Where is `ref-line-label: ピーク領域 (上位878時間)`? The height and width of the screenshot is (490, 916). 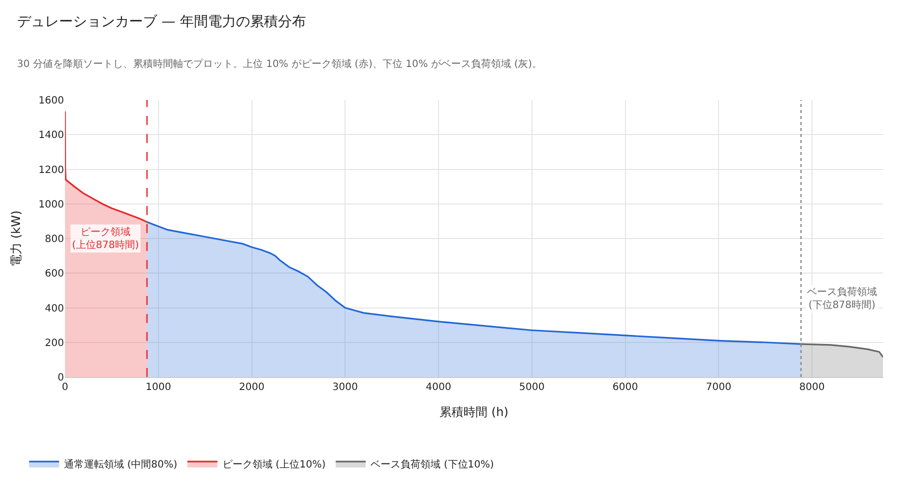
ref-line-label: ピーク領域 (上位878時間) is located at coordinates (105, 238).